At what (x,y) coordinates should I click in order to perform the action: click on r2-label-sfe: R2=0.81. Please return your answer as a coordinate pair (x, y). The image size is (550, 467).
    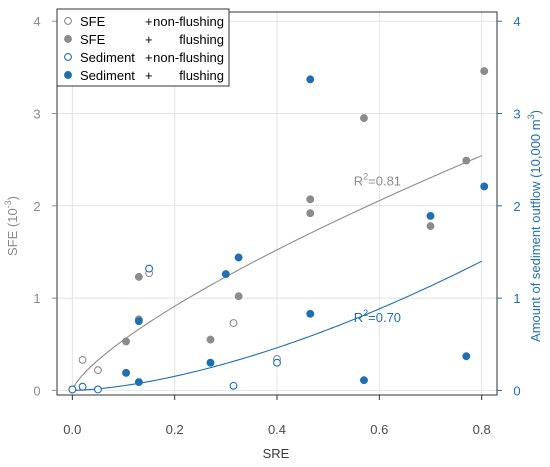
    Looking at the image, I should click on (377, 180).